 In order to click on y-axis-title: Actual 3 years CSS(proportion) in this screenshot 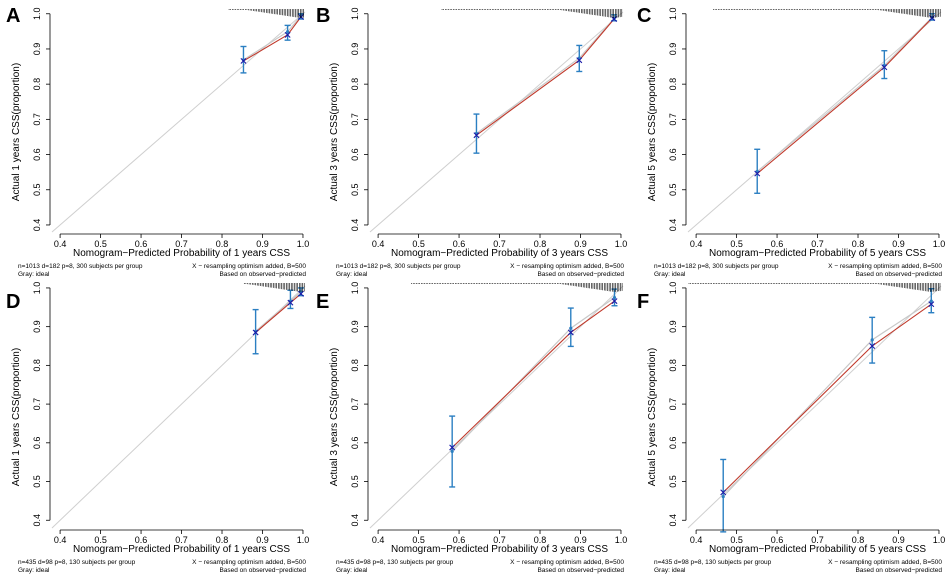, I will do `click(334, 417)`.